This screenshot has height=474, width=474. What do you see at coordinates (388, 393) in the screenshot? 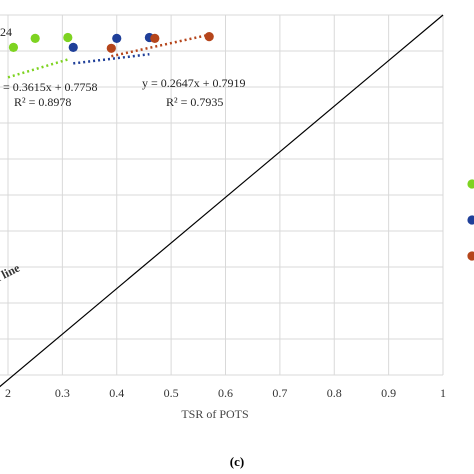
I see `x-tick-label: 0.9` at bounding box center [388, 393].